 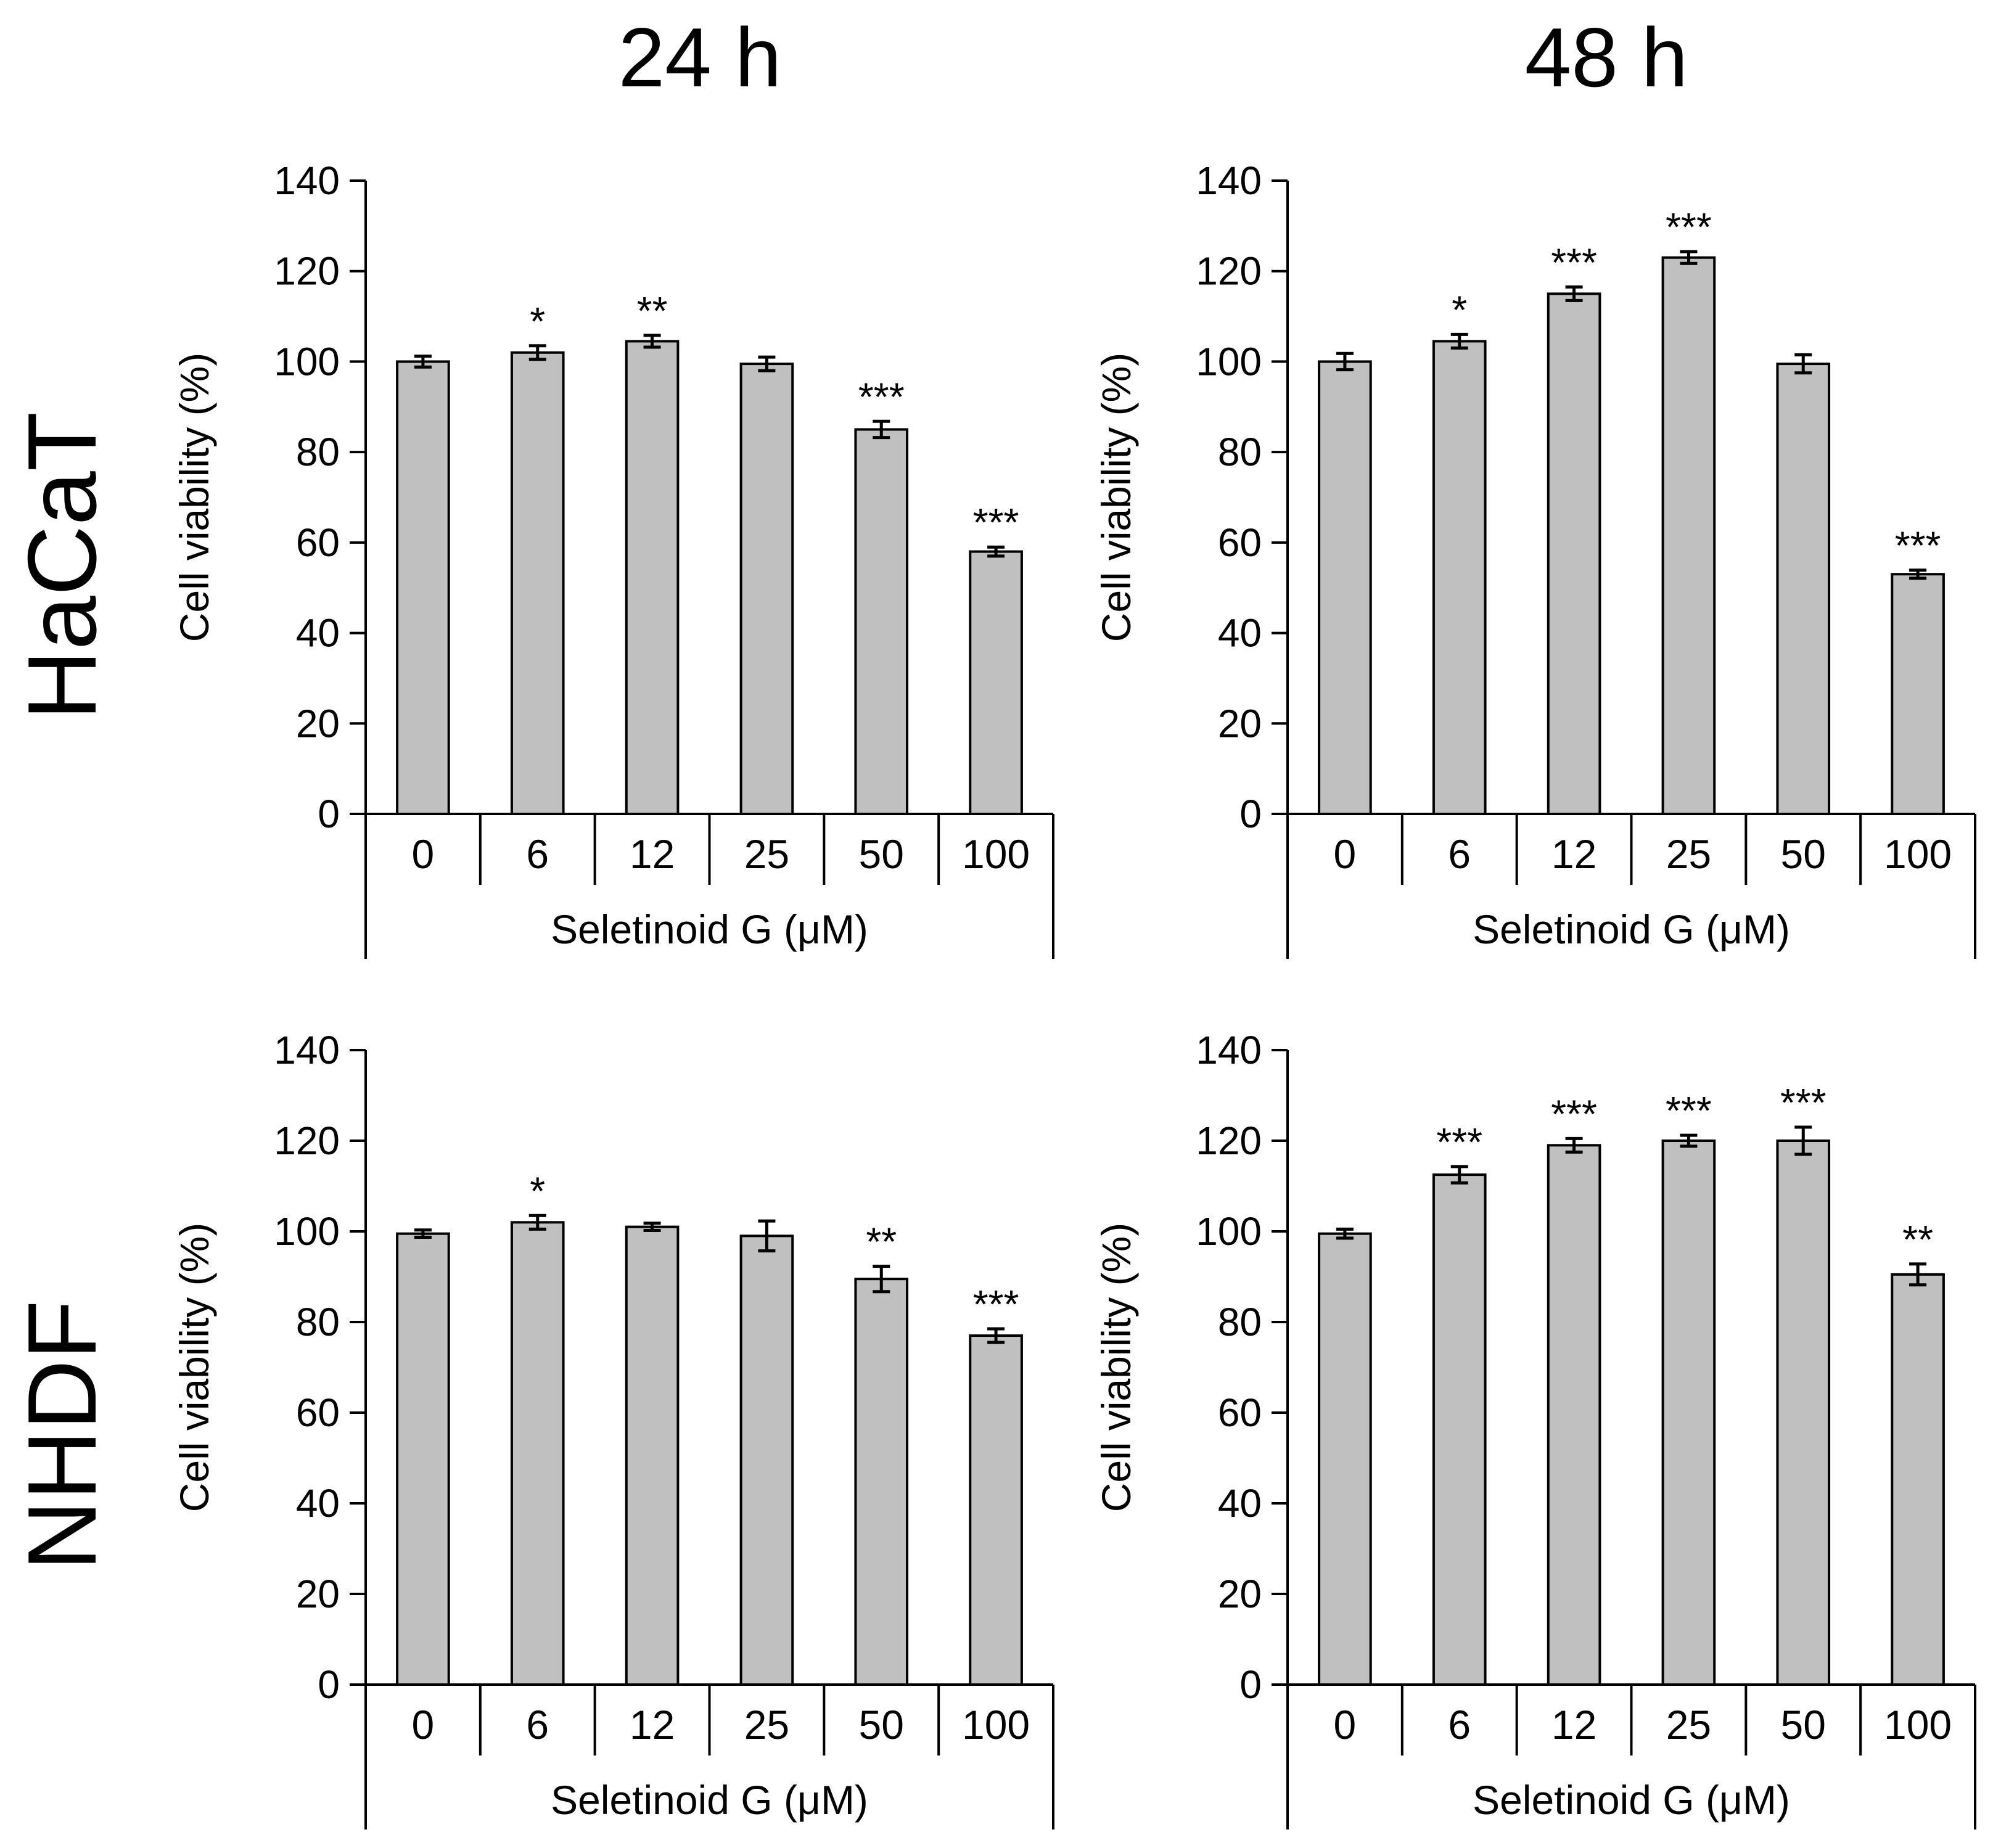 What do you see at coordinates (700, 57) in the screenshot?
I see `column-title-24h: 24 h` at bounding box center [700, 57].